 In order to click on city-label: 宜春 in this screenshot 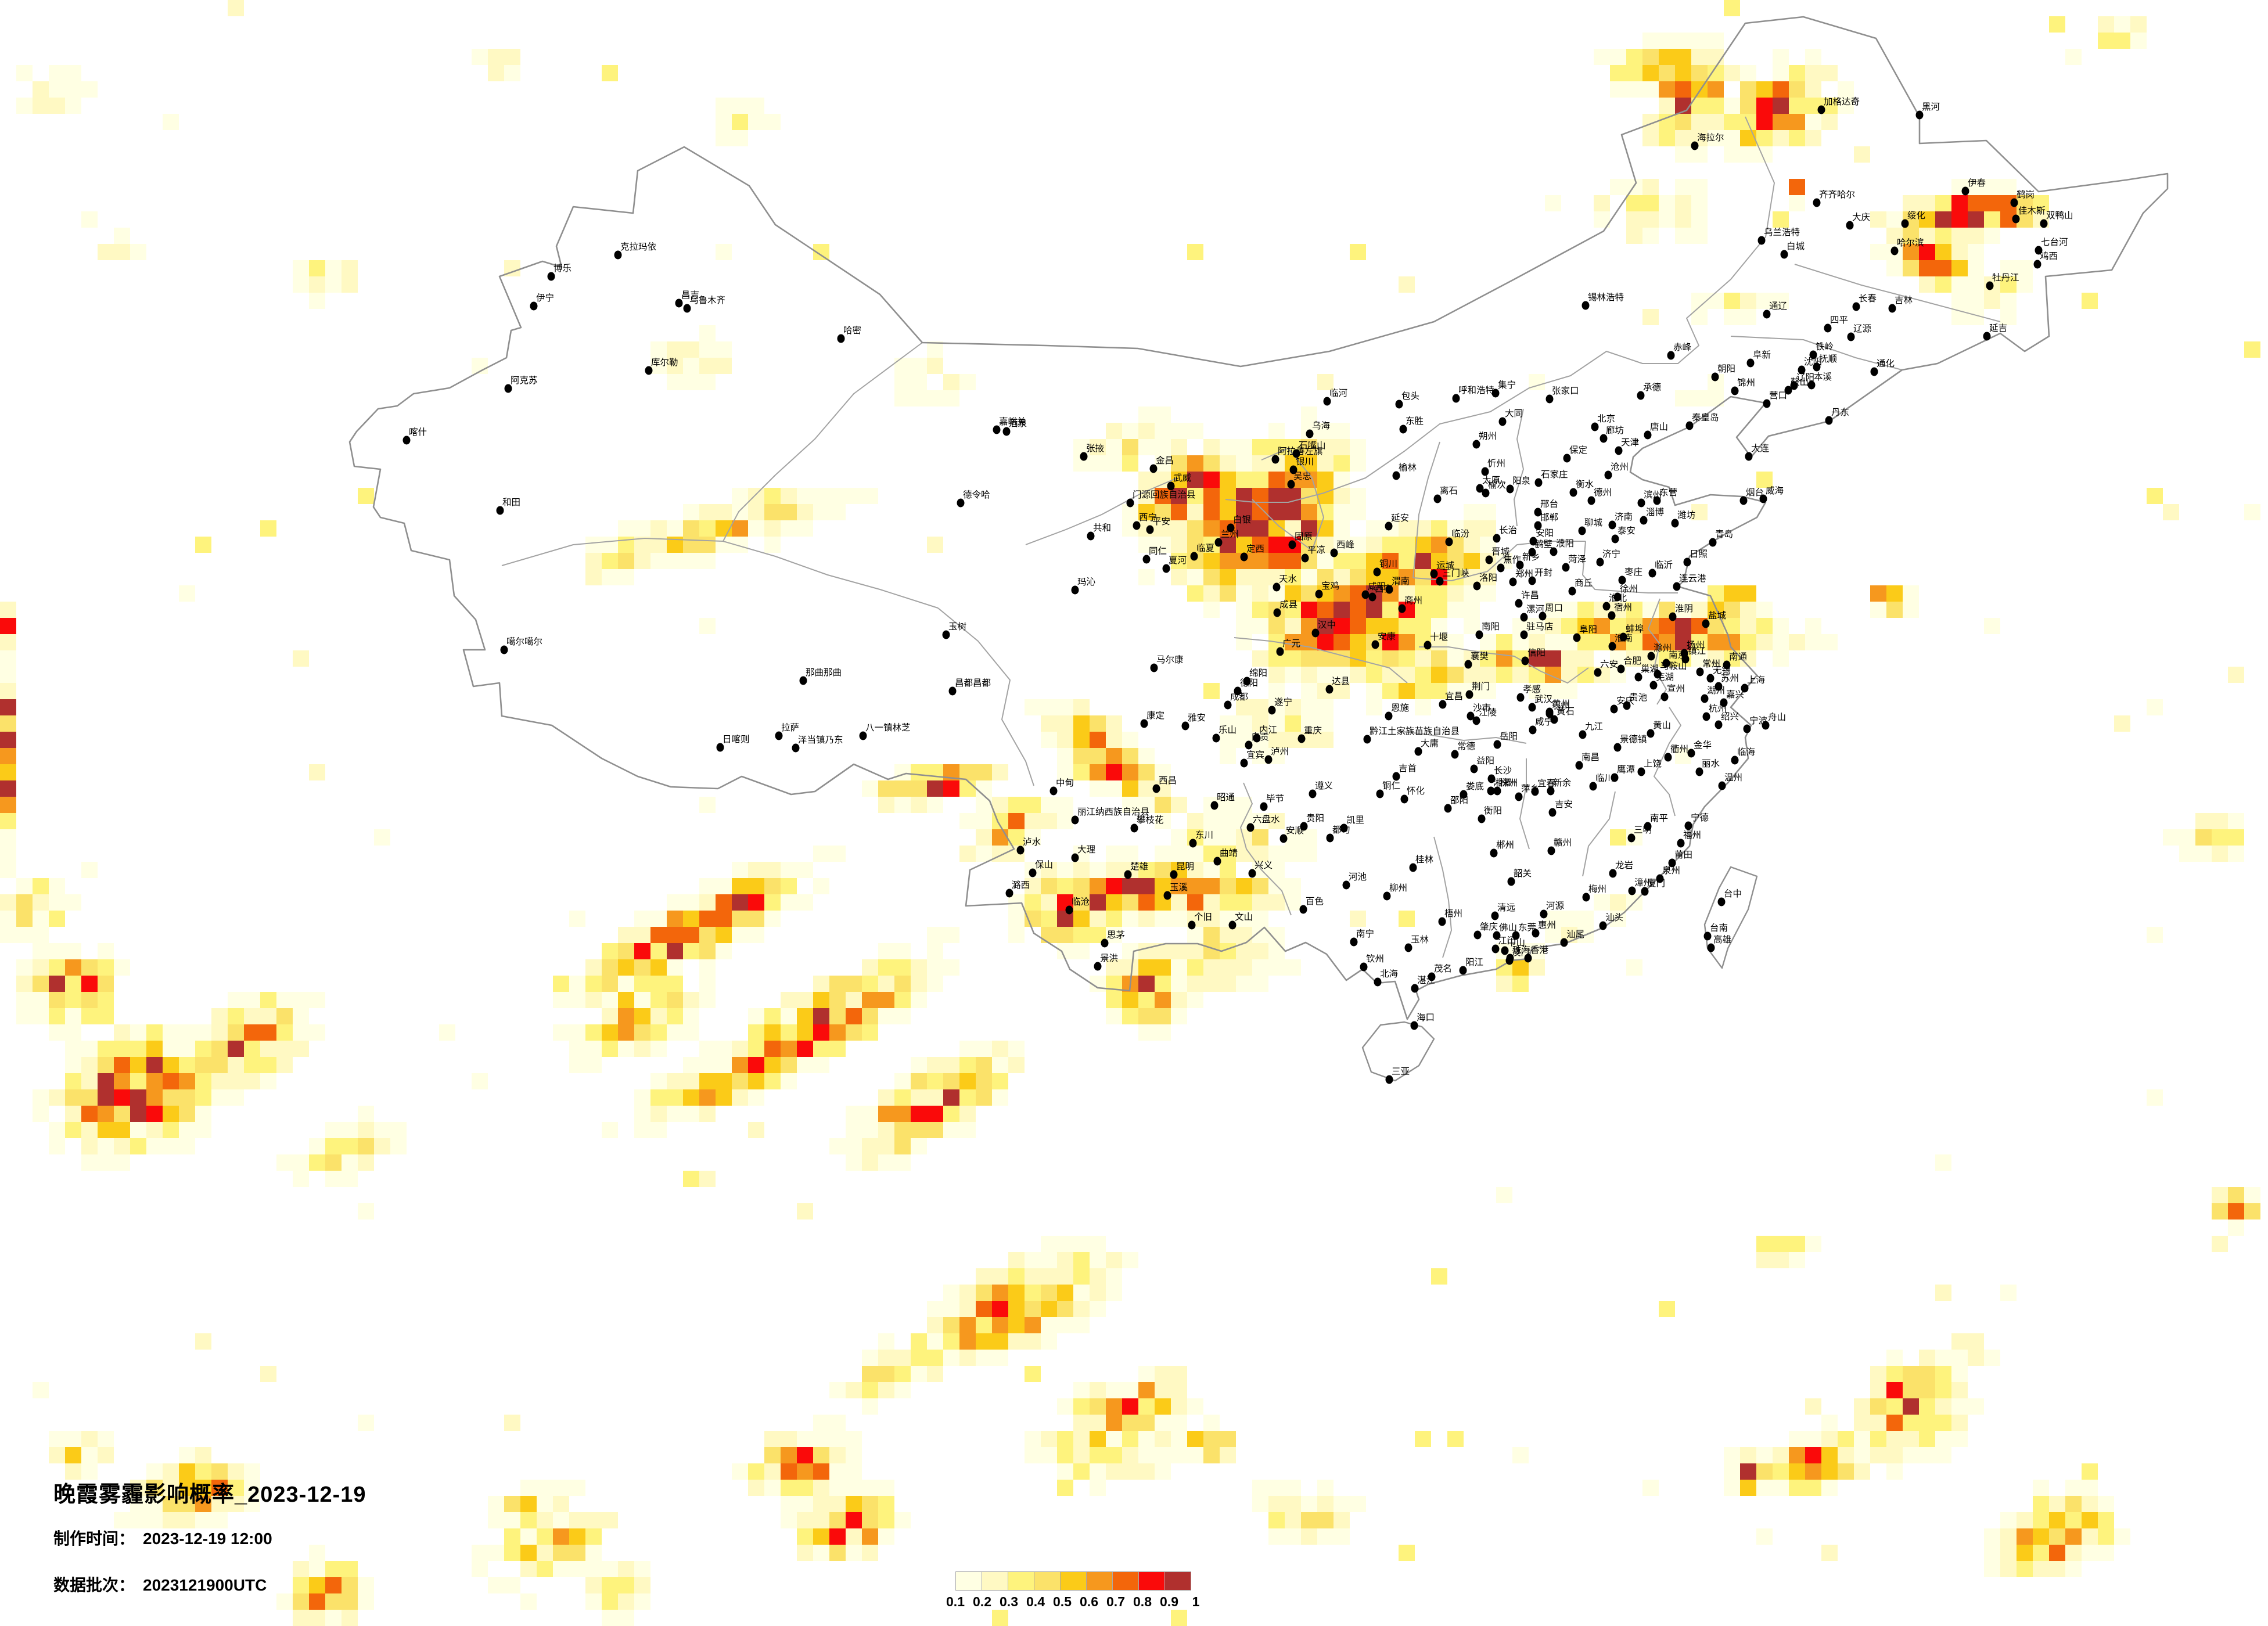, I will do `click(1546, 783)`.